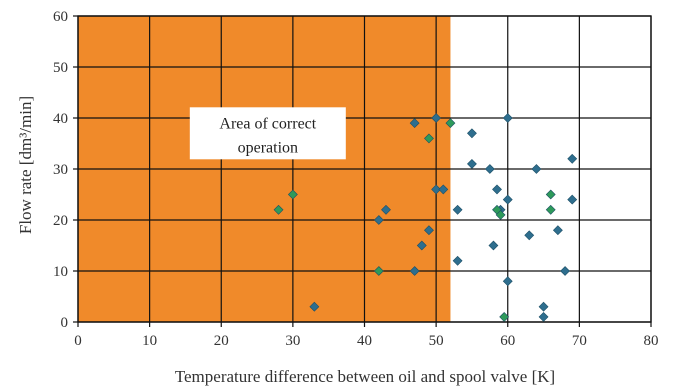  What do you see at coordinates (60, 272) in the screenshot?
I see `y-tick-label: 10` at bounding box center [60, 272].